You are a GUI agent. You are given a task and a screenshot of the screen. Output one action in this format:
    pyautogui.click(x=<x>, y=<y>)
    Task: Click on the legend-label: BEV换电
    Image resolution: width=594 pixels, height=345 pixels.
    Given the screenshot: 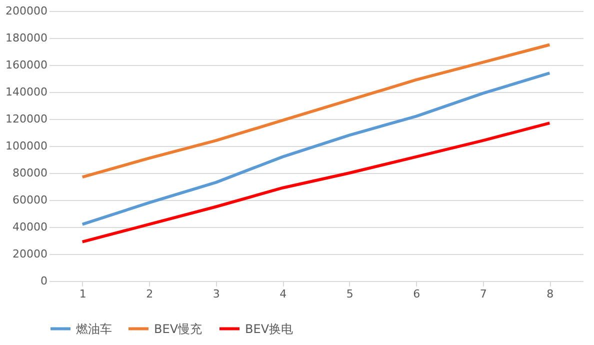 What is the action you would take?
    pyautogui.click(x=269, y=329)
    